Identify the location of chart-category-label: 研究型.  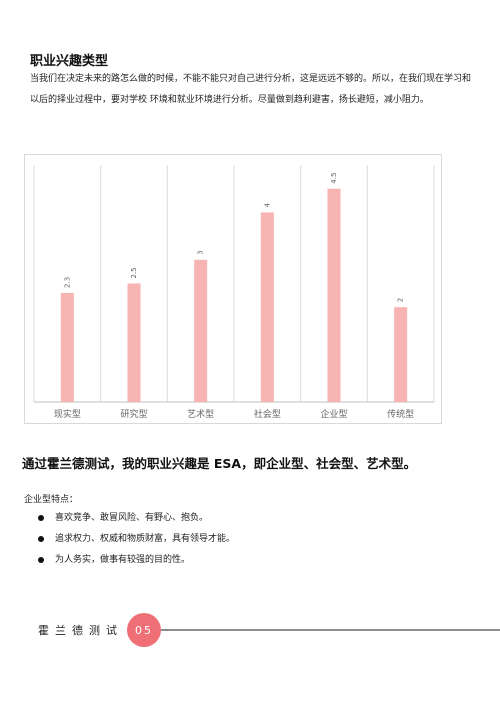
(133, 414).